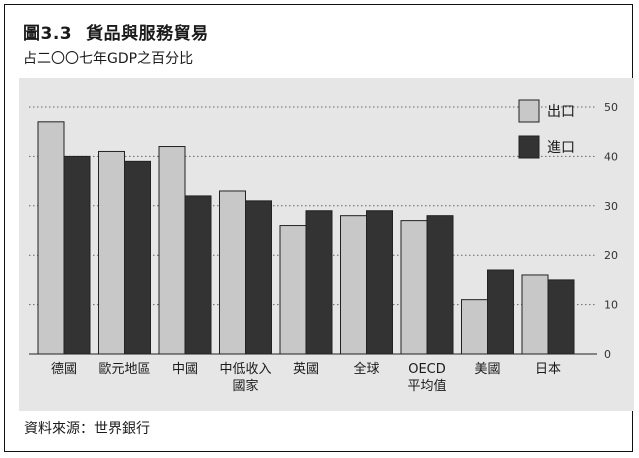  Describe the element at coordinates (245, 369) in the screenshot. I see `category-label: 中低收入` at that location.